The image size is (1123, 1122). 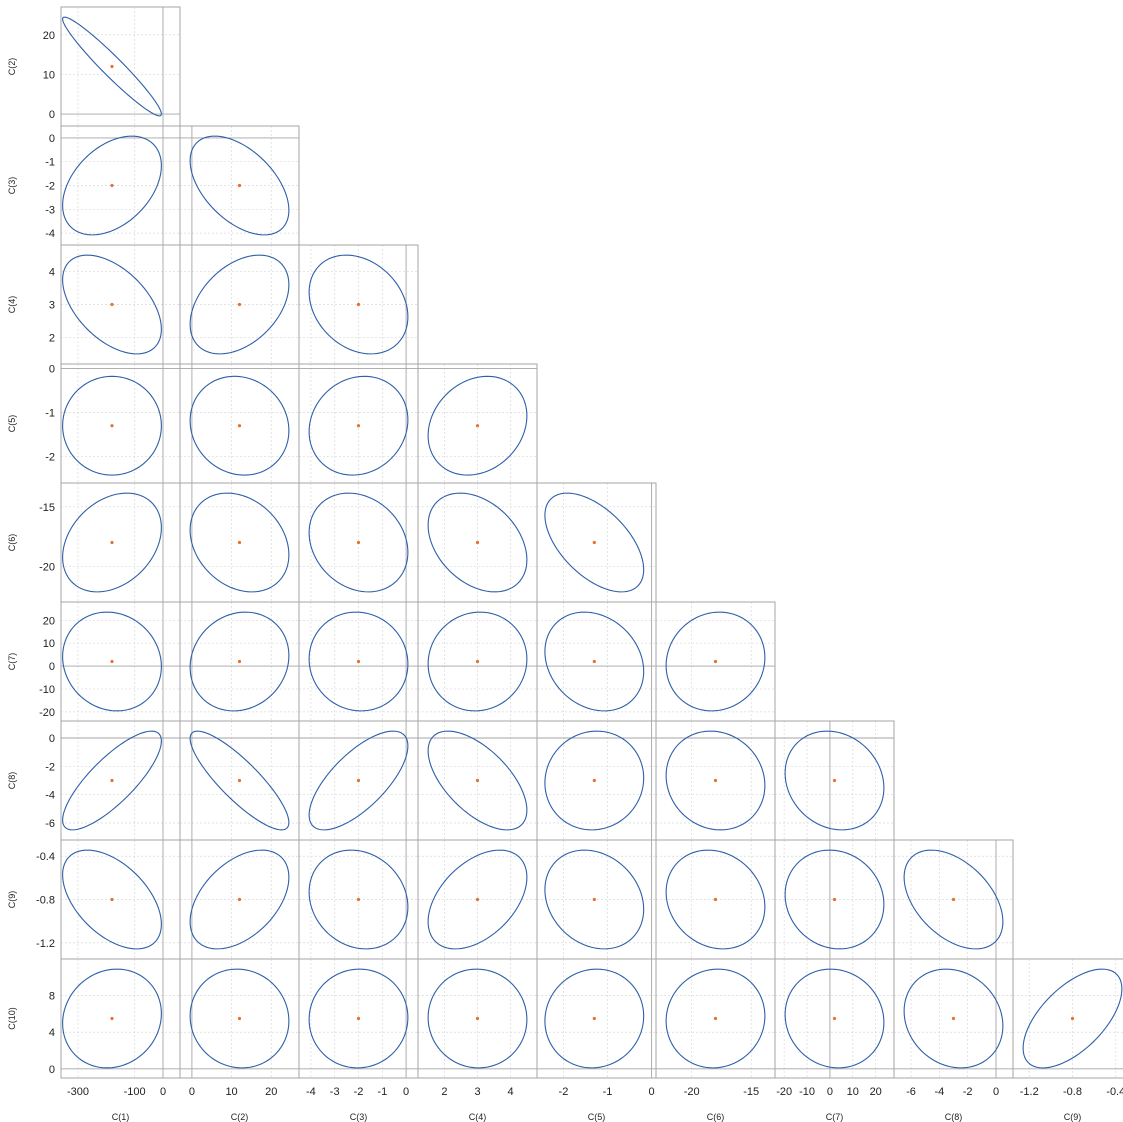 I want to click on y-axis-label-c9: C(9), so click(x=12, y=900).